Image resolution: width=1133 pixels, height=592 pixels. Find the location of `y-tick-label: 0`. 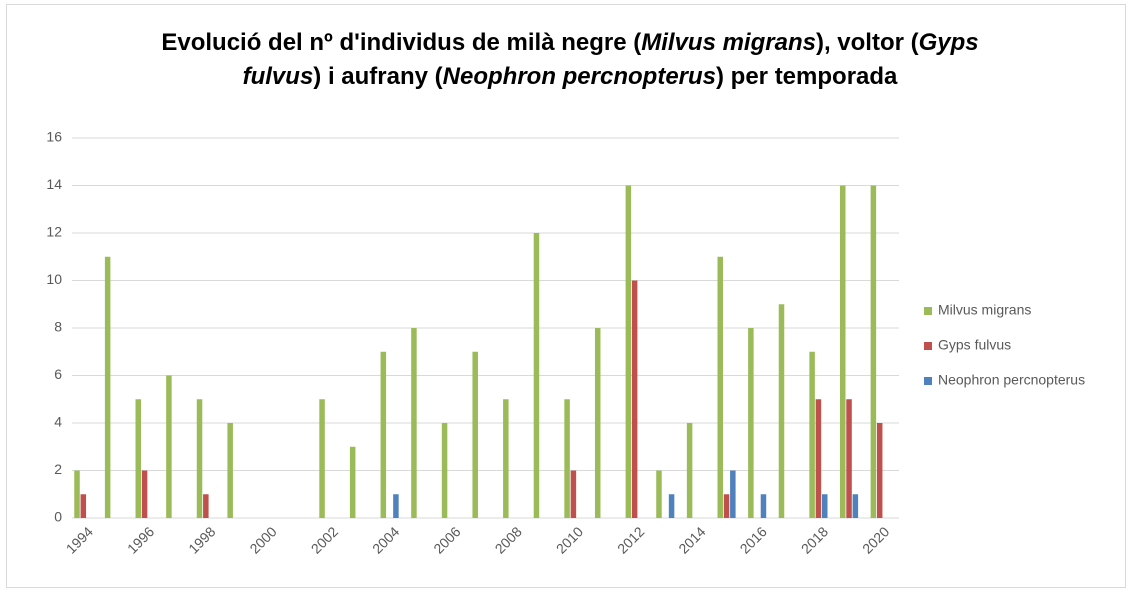

y-tick-label: 0 is located at coordinates (58, 517).